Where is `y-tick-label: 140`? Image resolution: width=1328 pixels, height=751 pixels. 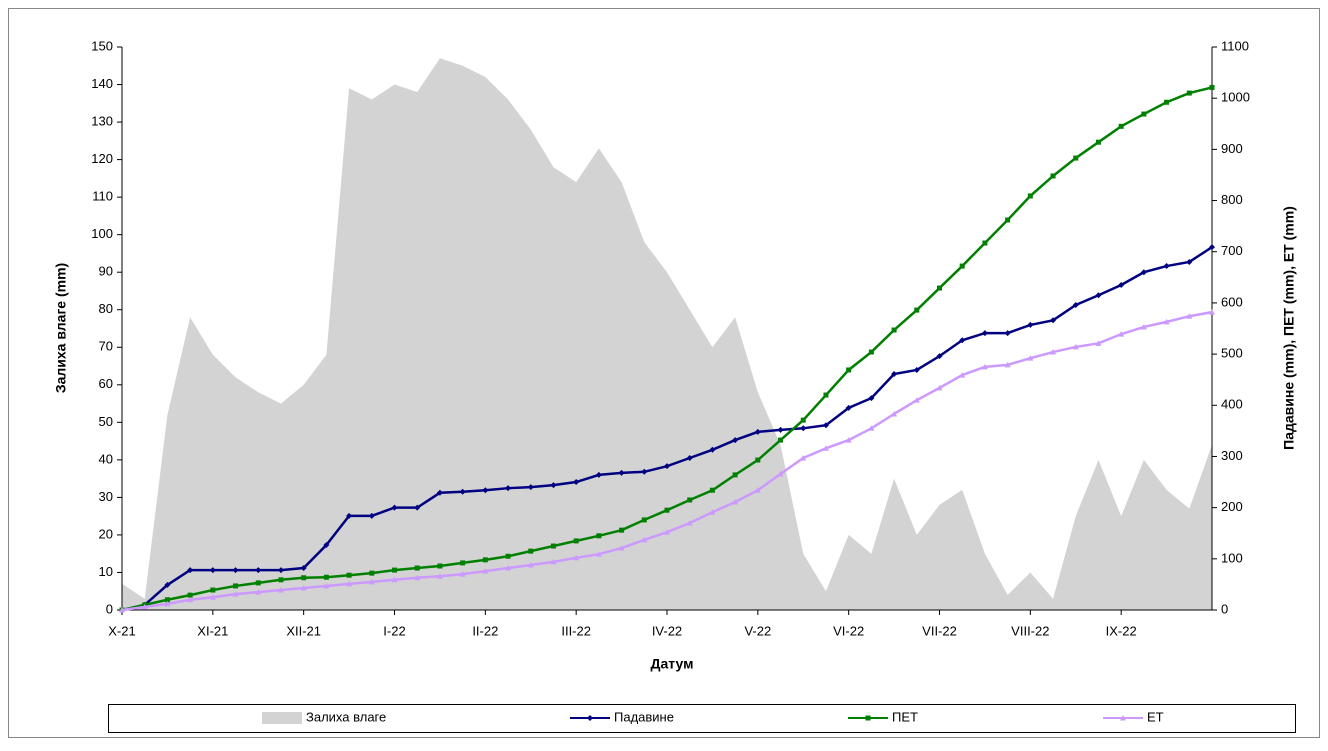
y-tick-label: 140 is located at coordinates (102, 83).